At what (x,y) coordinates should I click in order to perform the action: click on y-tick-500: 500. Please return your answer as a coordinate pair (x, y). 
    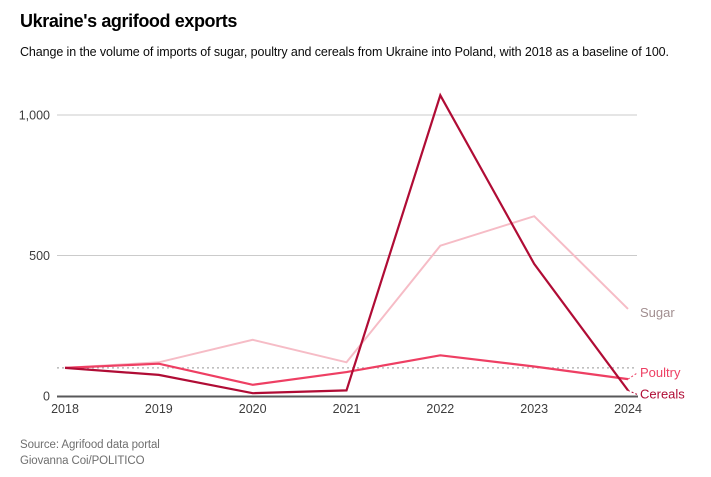
    Looking at the image, I should click on (39, 256).